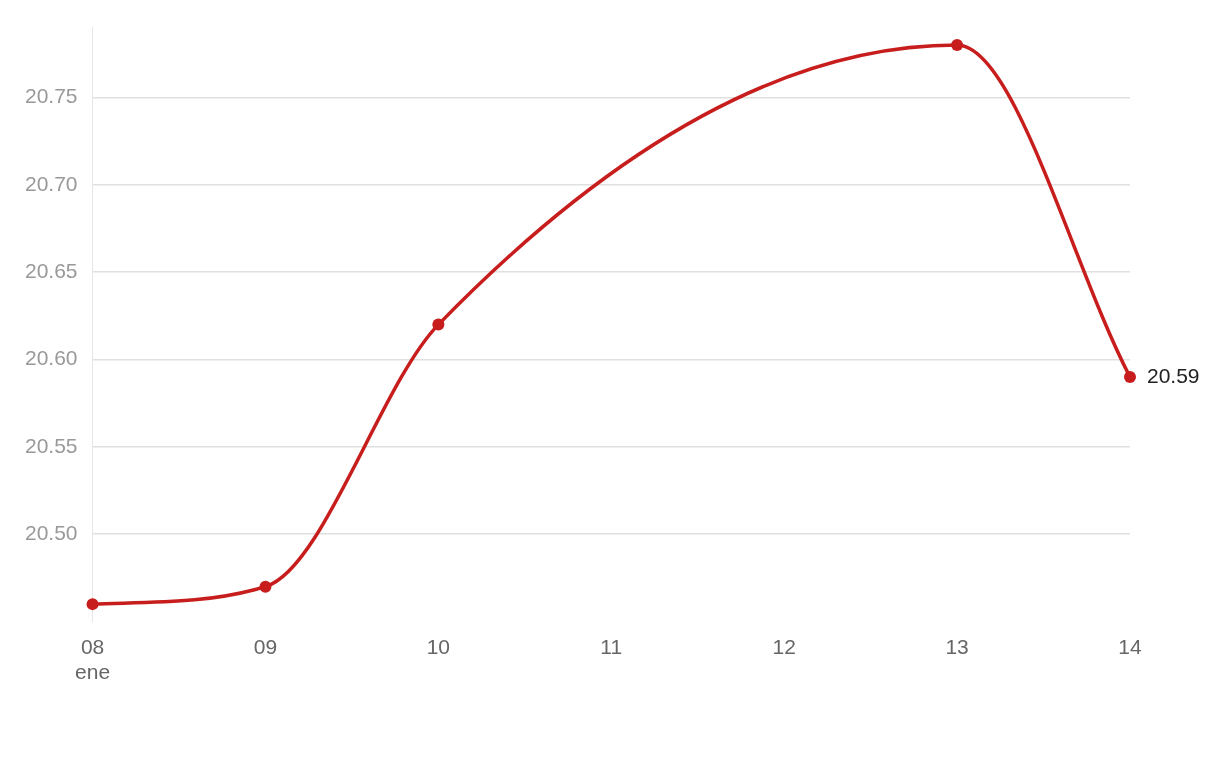  What do you see at coordinates (265, 646) in the screenshot?
I see `x-tick-label: 09` at bounding box center [265, 646].